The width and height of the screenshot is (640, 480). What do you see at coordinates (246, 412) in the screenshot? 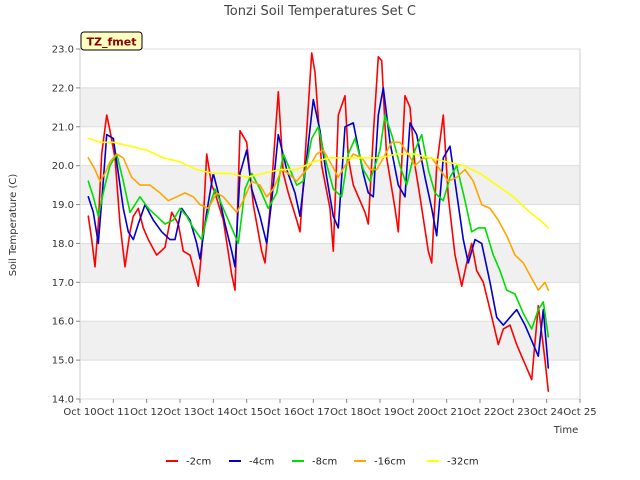
I see `x-tick-label: Oct 15` at bounding box center [246, 412].